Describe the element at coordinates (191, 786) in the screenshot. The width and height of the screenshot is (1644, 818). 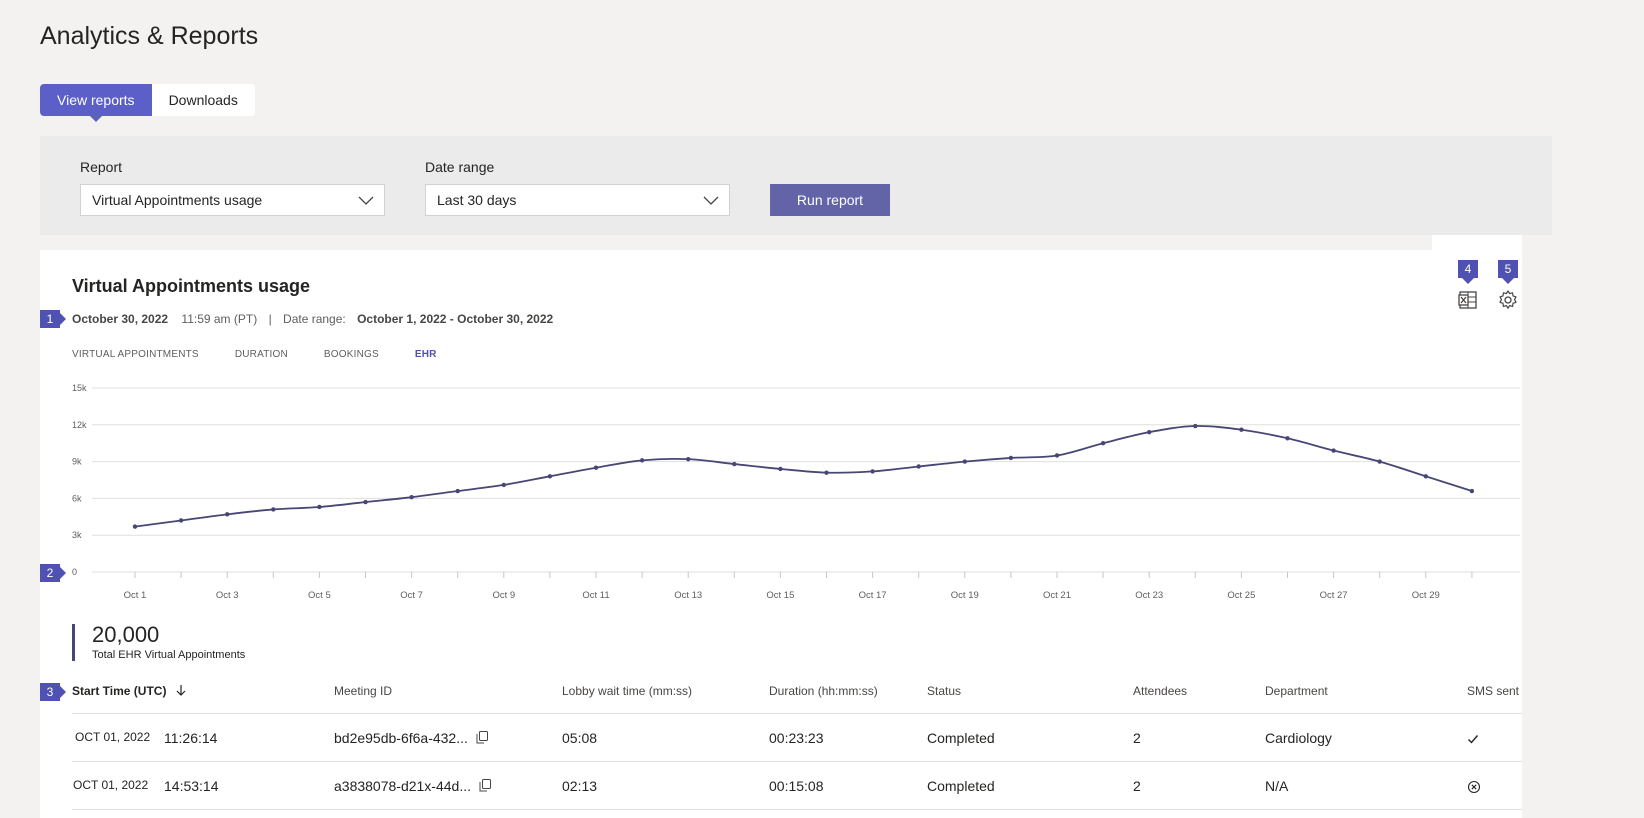
I see `row-time: 14:53:14` at that location.